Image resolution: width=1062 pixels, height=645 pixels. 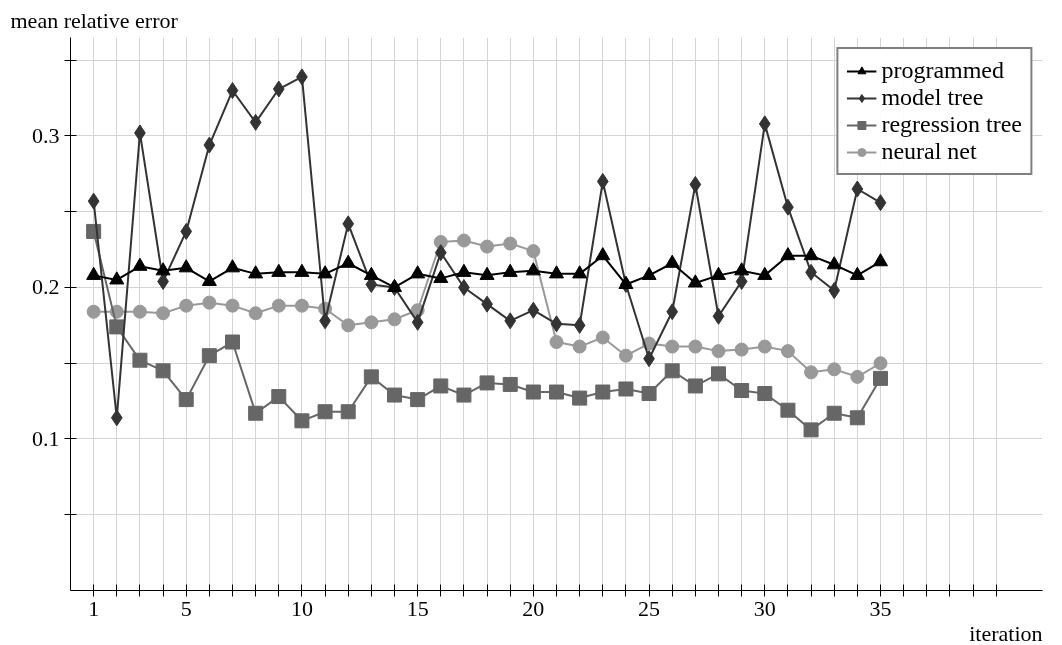 I want to click on x-tick-label: 35, so click(x=880, y=608).